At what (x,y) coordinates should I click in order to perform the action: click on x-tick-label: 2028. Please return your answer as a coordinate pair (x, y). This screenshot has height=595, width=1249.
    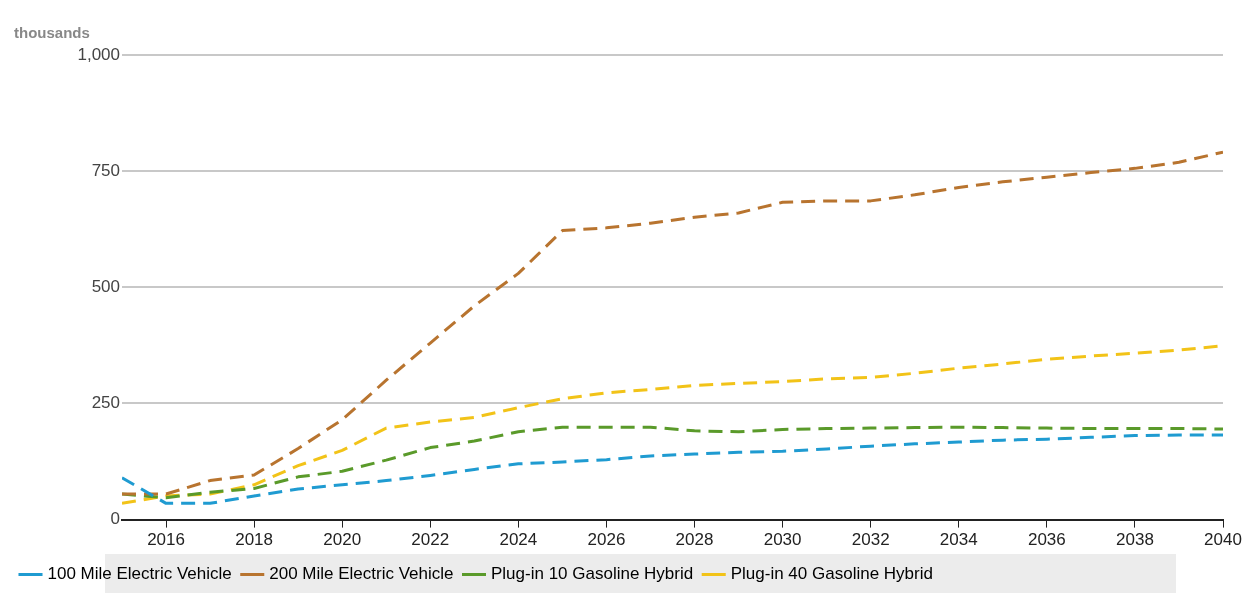
    Looking at the image, I should click on (694, 540).